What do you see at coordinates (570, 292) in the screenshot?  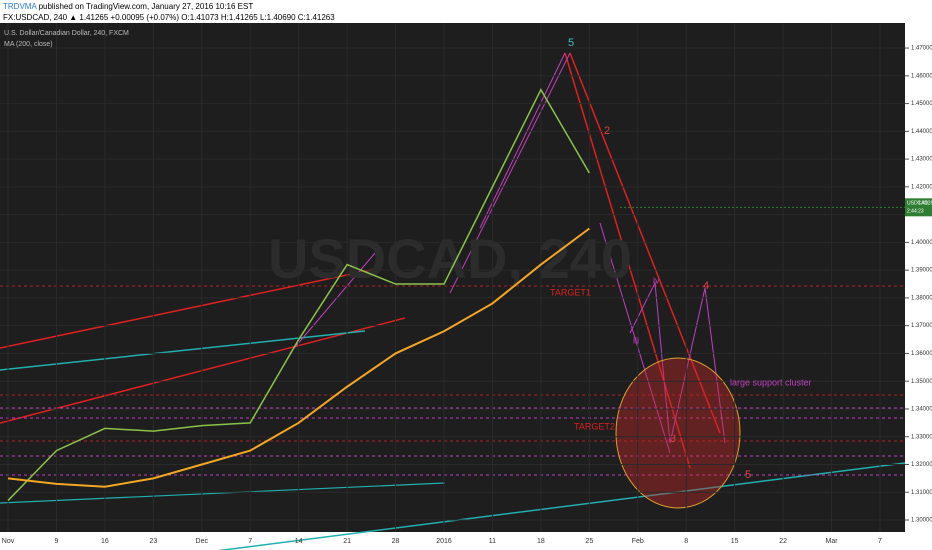 I see `annotation: TARGET1` at bounding box center [570, 292].